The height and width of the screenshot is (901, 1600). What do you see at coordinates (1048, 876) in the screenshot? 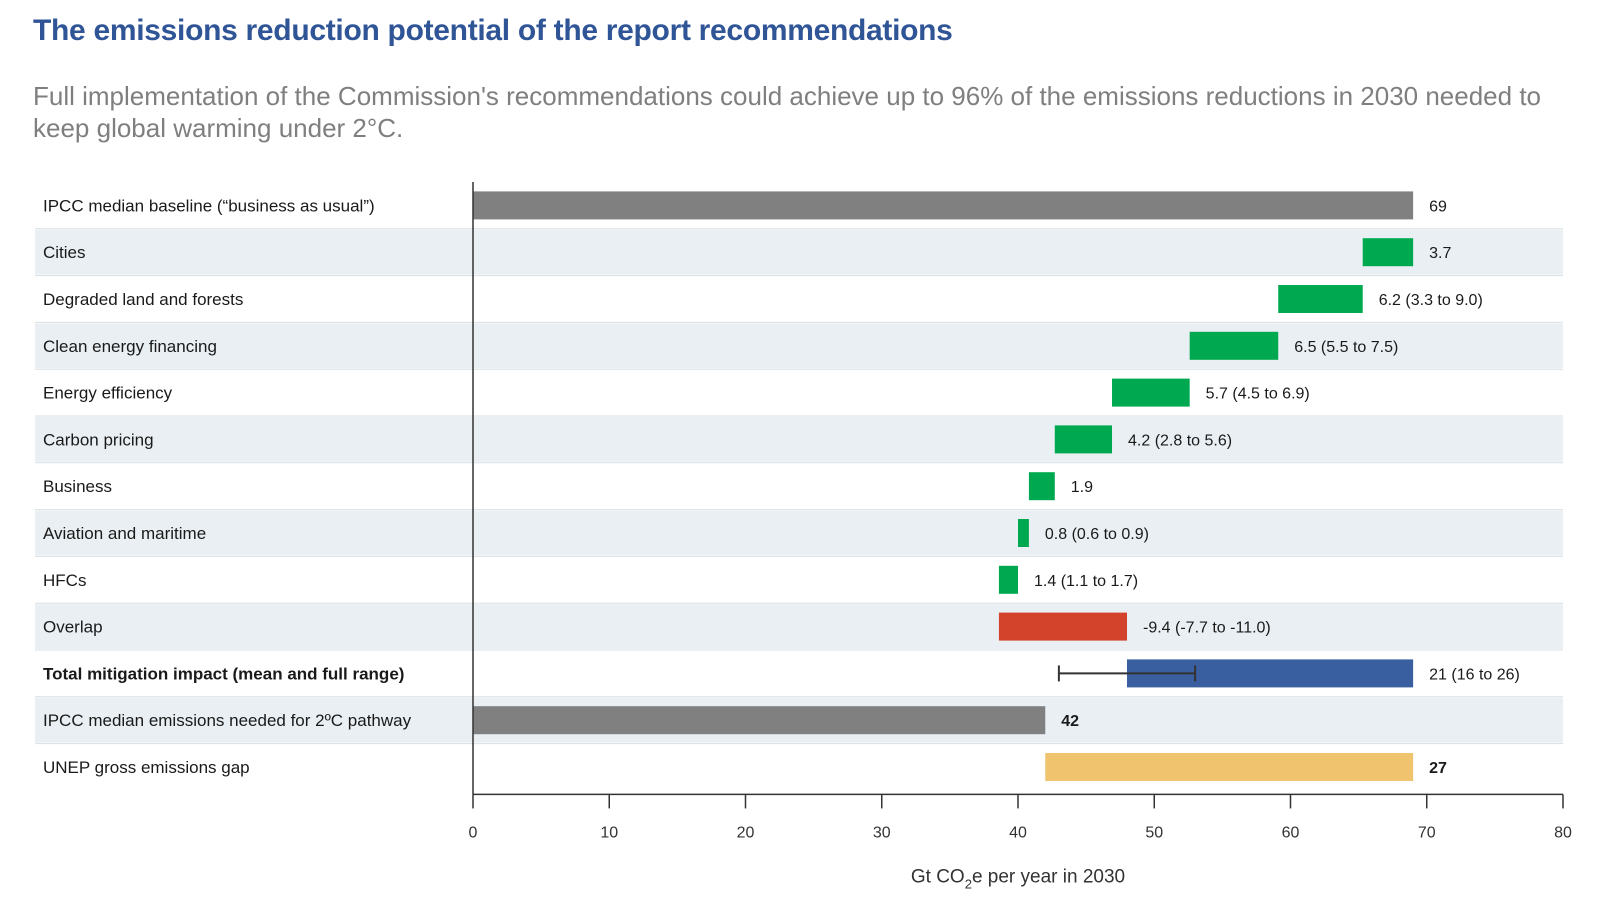
I see `x-axis-title-part: e per year in 2030` at bounding box center [1048, 876].